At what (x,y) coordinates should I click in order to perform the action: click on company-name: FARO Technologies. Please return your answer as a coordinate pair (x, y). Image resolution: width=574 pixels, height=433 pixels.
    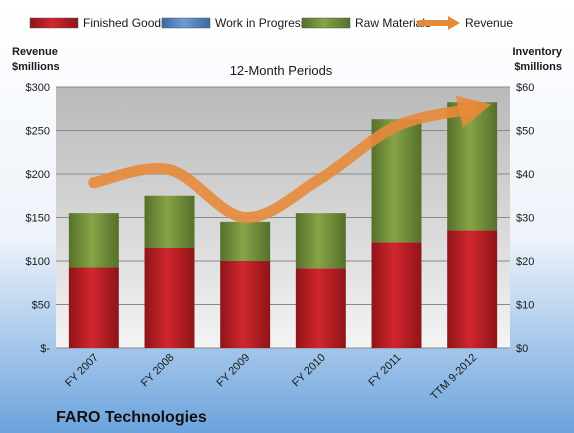
    Looking at the image, I should click on (131, 417).